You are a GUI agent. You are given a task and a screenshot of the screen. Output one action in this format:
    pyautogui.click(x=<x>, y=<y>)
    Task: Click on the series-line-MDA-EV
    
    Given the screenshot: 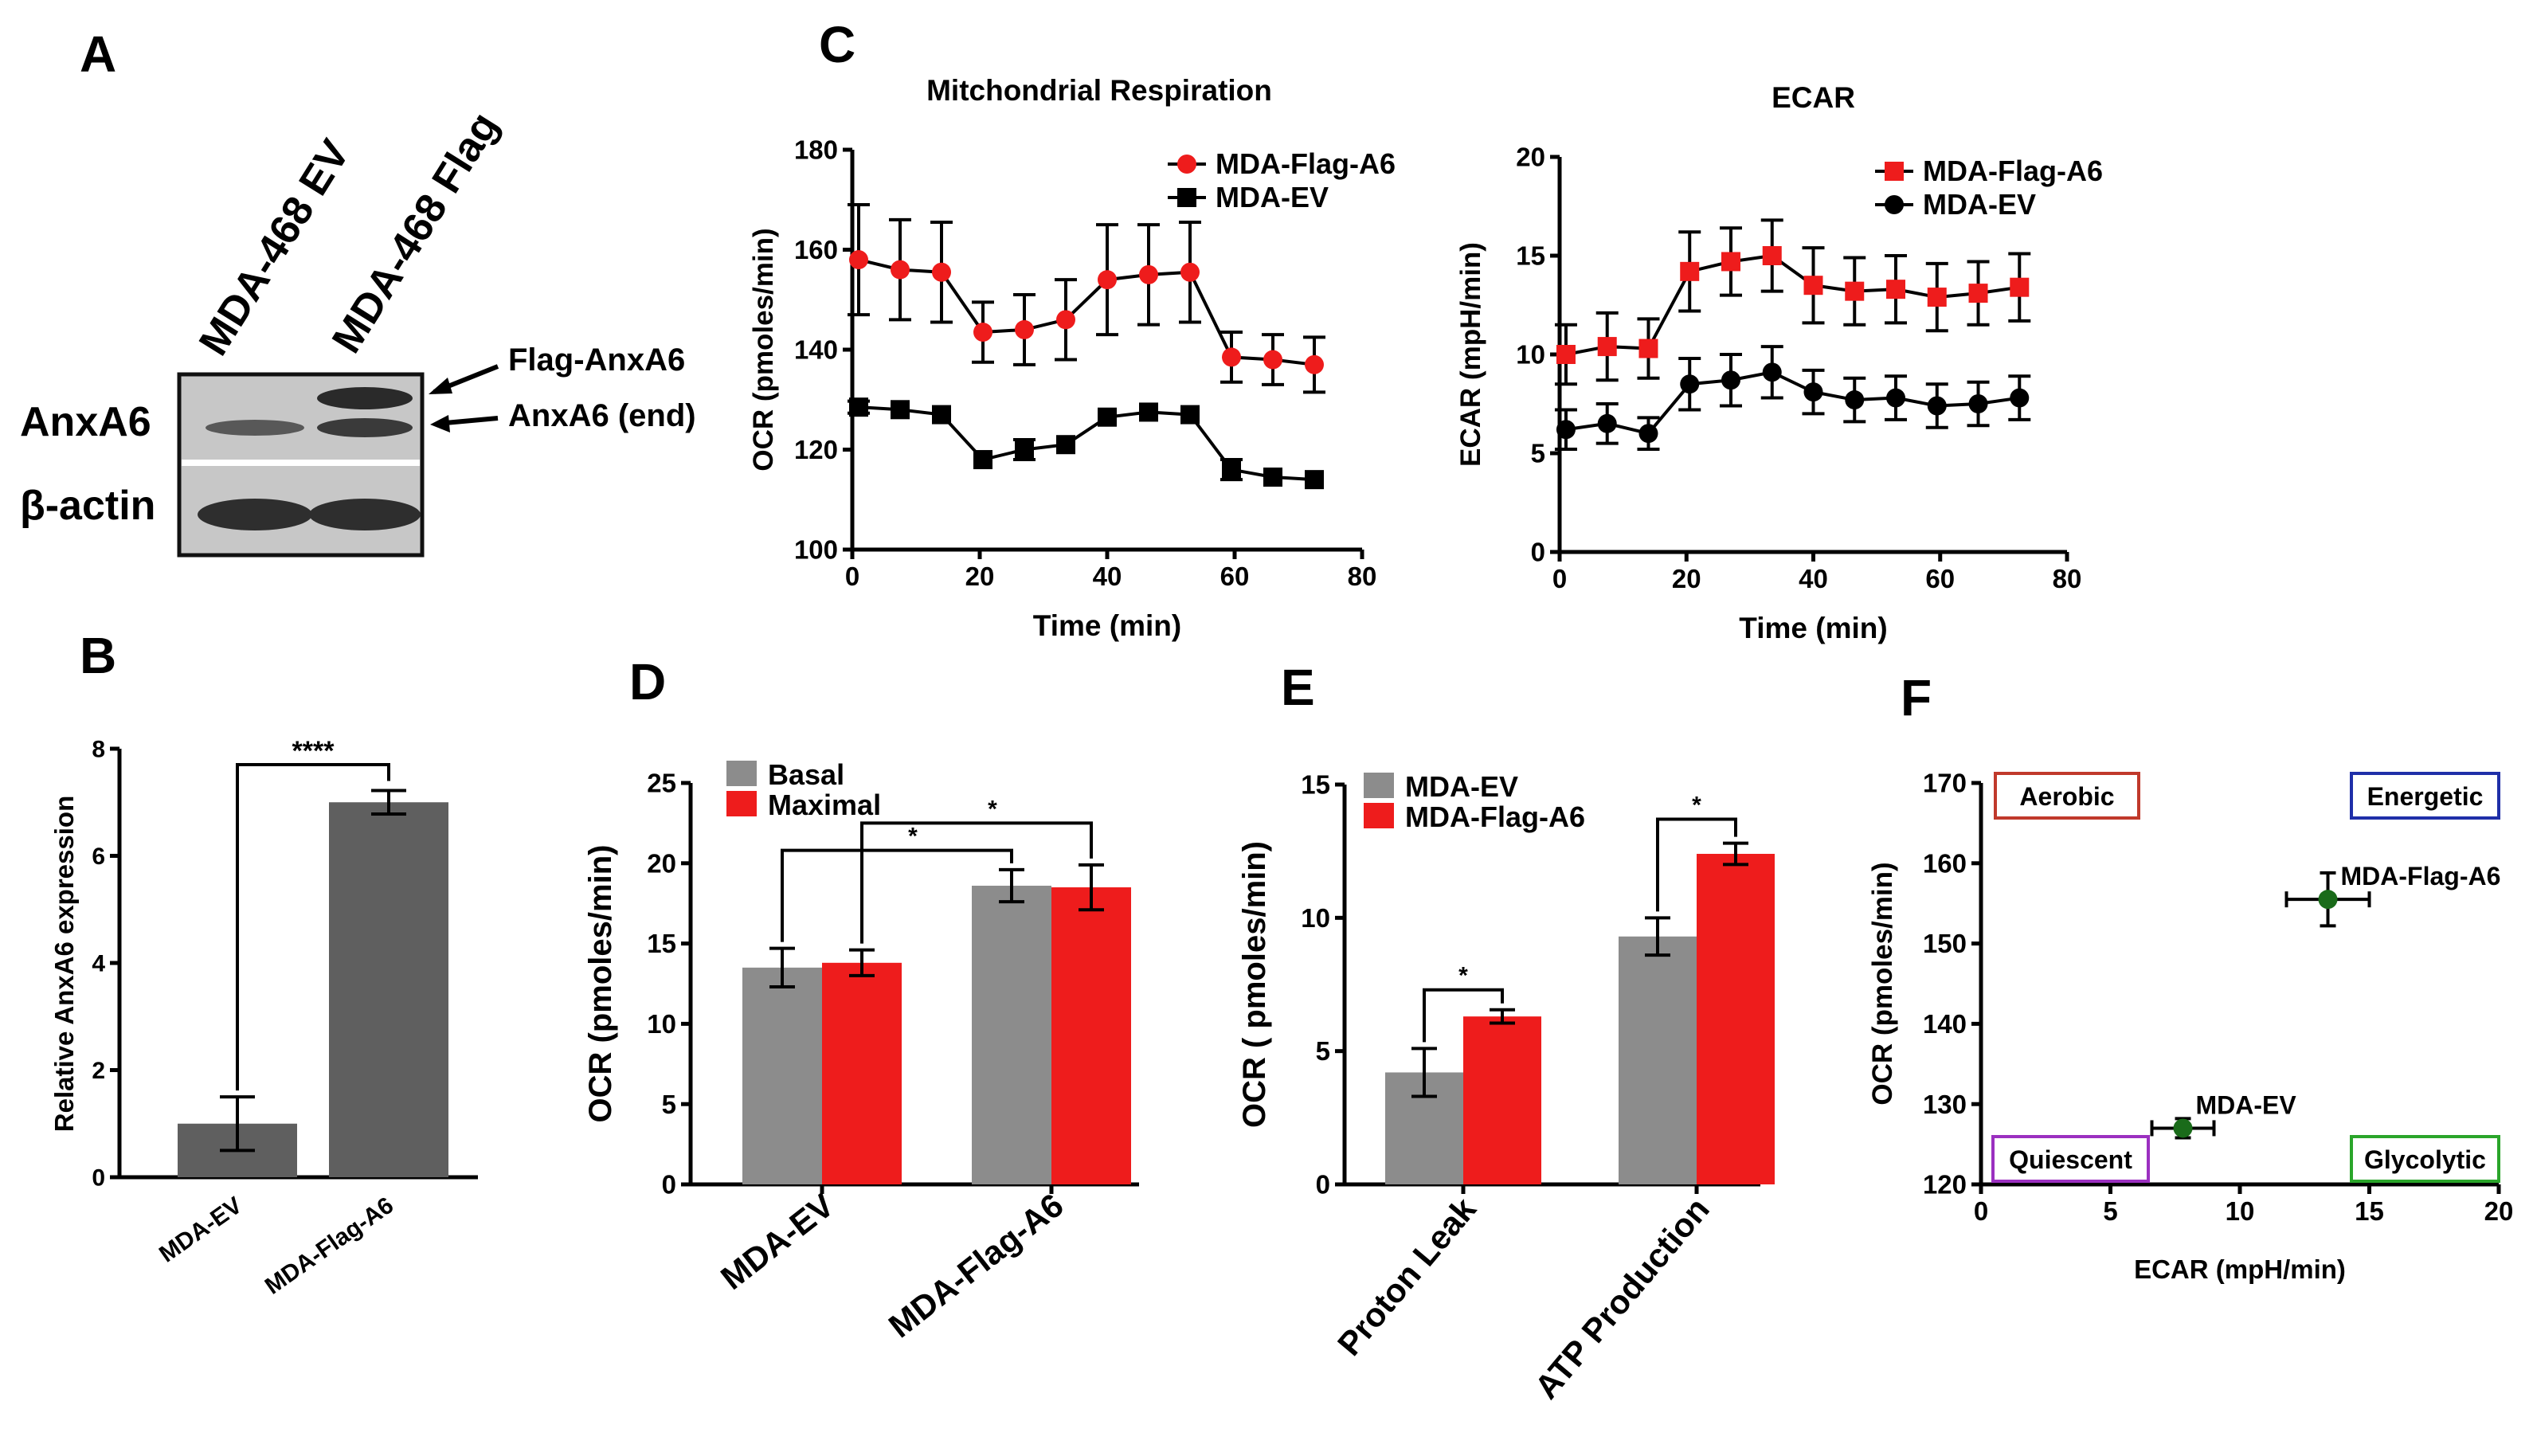 What is the action you would take?
    pyautogui.click(x=1086, y=443)
    